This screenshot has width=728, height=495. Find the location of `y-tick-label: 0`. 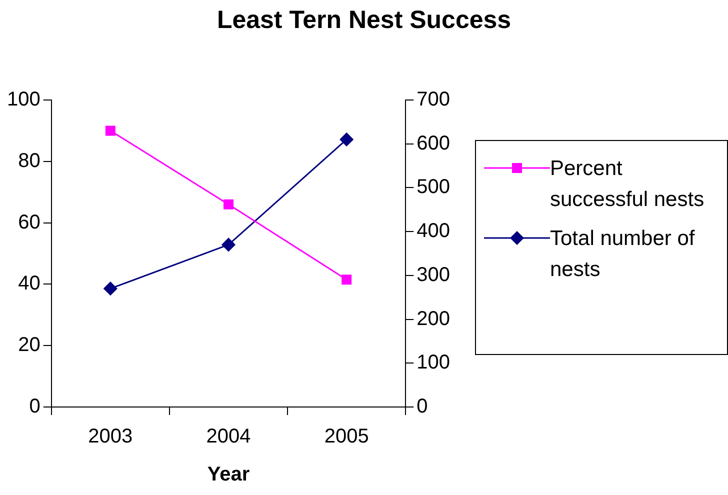

y-tick-label: 0 is located at coordinates (34, 407).